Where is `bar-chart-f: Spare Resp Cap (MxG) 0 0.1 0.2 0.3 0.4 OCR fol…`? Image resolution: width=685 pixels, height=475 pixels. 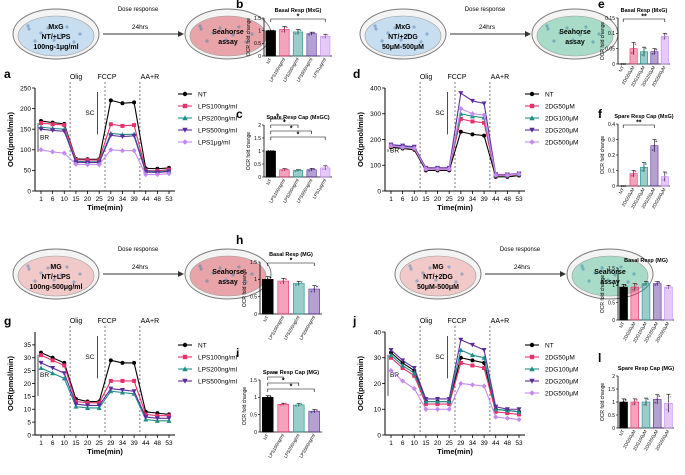
bar-chart-f: Spare Resp Cap (MxG) 0 0.1 0.2 0.3 0.4 OCR fol… is located at coordinates (637, 162).